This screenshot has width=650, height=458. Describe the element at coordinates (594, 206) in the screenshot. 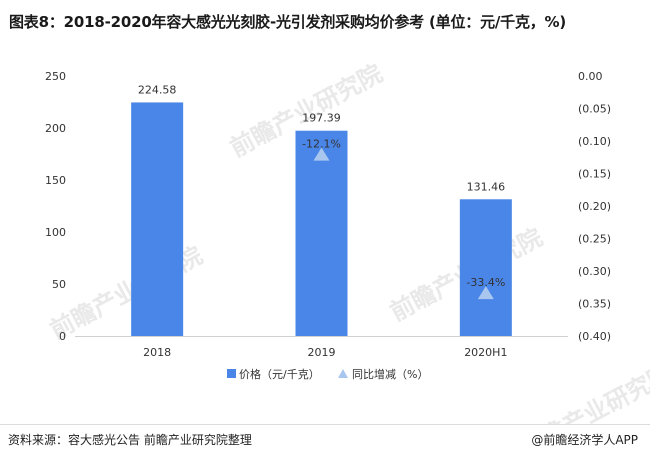

I see `y-right-tick-label: (0.20)` at that location.